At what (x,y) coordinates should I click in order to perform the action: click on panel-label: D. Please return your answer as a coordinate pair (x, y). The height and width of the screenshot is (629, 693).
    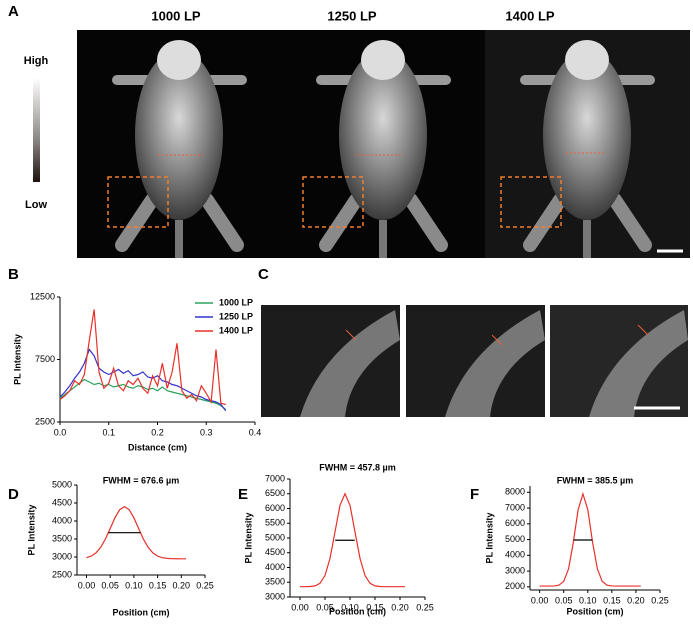
    Looking at the image, I should click on (13, 494).